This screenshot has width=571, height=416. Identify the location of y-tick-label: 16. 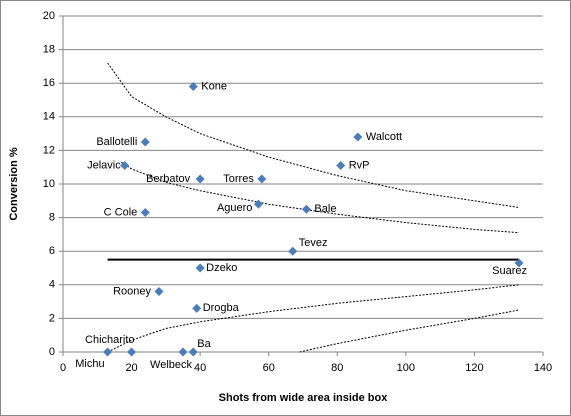
(49, 83).